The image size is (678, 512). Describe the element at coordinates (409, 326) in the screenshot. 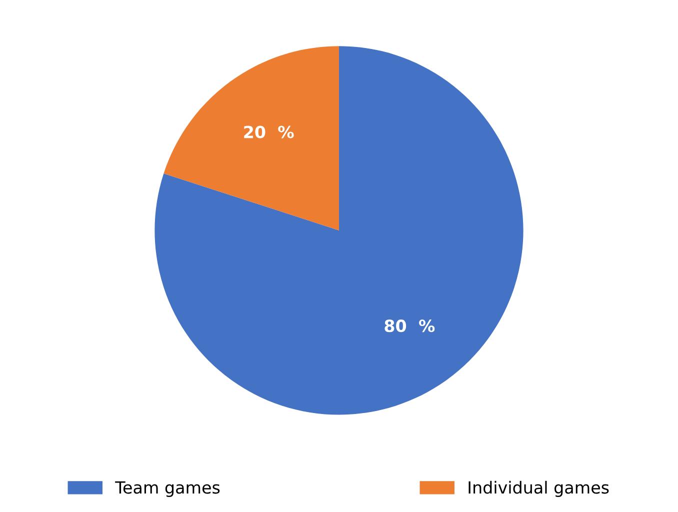

I see `data-label: 80 %` at that location.